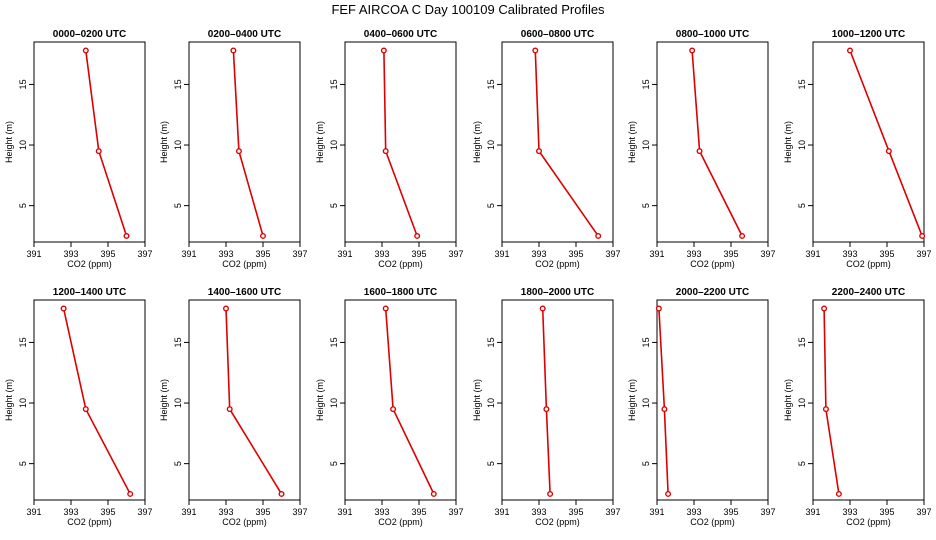 This screenshot has width=936, height=540. I want to click on panel-title: 1200–1400 UTC, so click(89, 292).